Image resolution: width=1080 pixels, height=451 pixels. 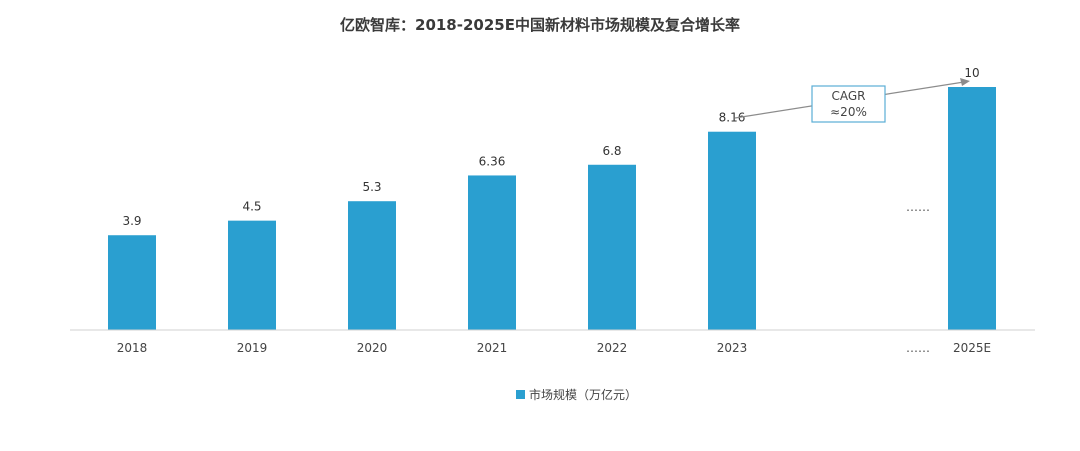 I want to click on bar-2025E, so click(x=972, y=208).